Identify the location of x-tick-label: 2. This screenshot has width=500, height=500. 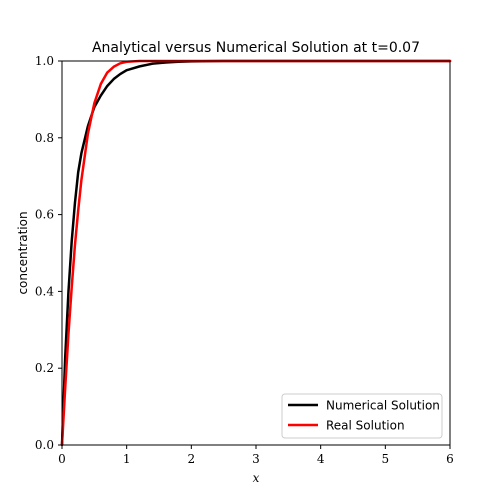
(192, 459).